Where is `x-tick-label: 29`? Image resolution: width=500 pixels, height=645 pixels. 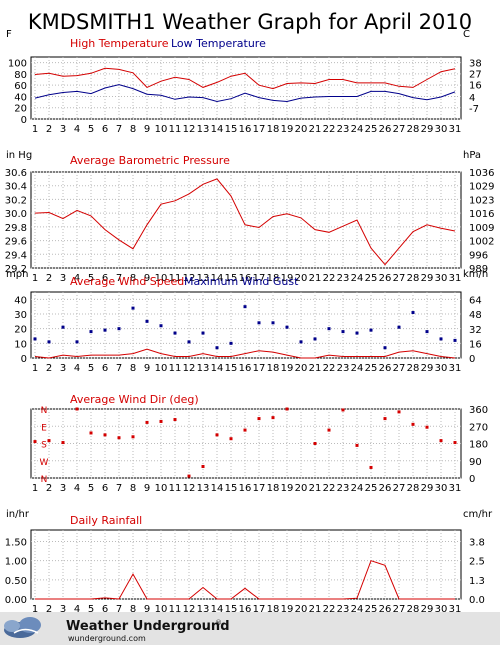
x-tick-label: 29 is located at coordinates (427, 278).